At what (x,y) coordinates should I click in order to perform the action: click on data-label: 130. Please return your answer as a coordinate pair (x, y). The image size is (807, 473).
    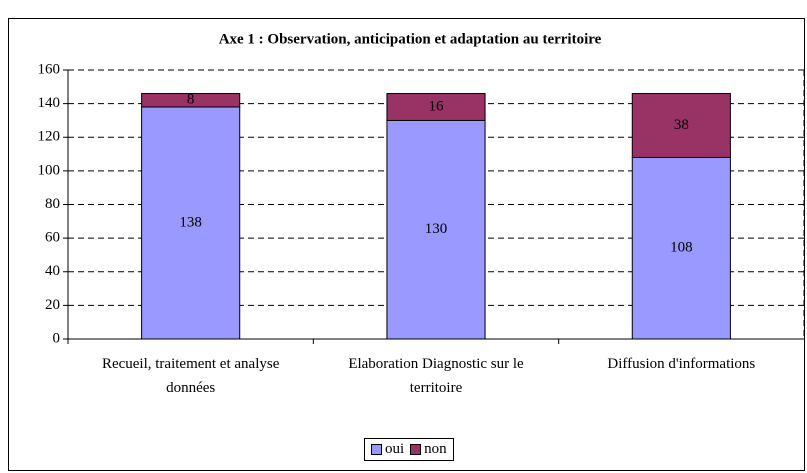
    Looking at the image, I should click on (436, 229).